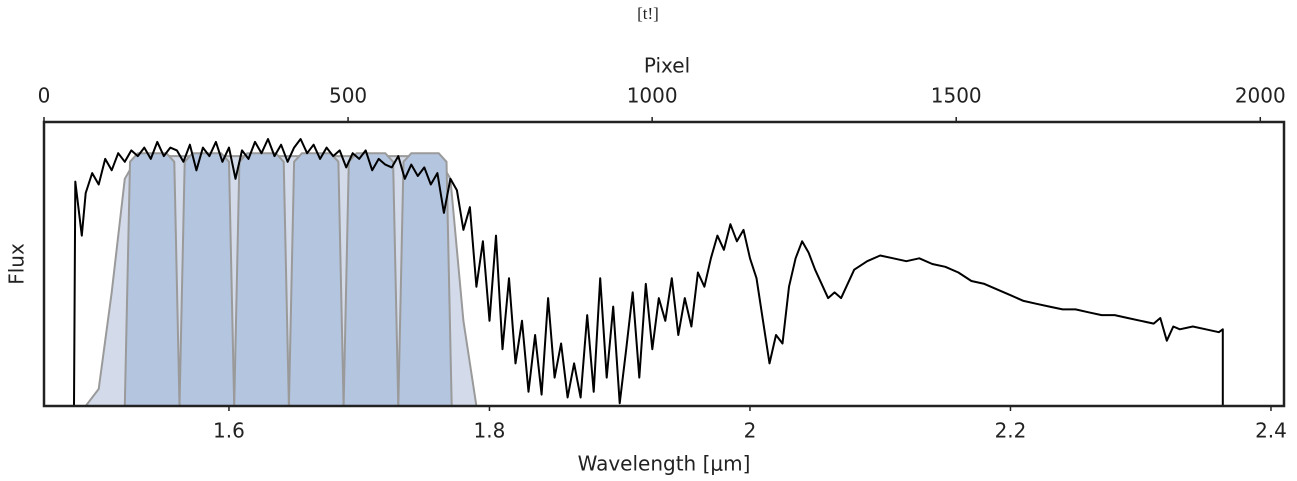 The height and width of the screenshot is (481, 1297). Describe the element at coordinates (348, 96) in the screenshot. I see `x2-tick-label: 500` at that location.